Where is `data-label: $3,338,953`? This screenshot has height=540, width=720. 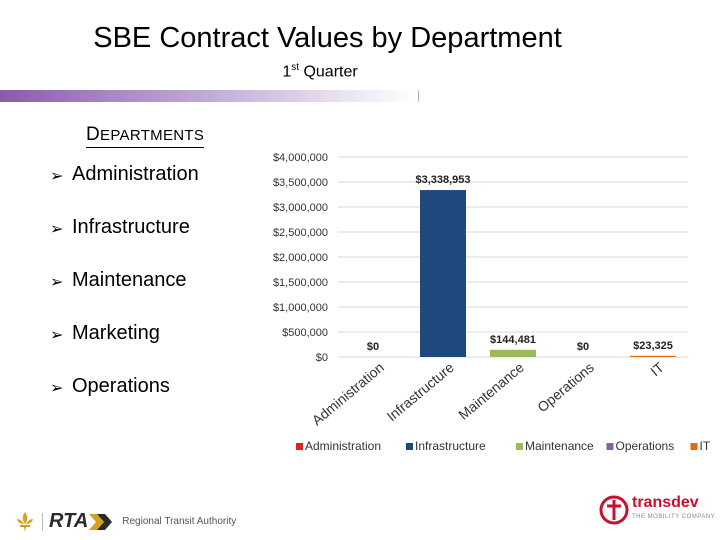 data-label: $3,338,953 is located at coordinates (442, 180).